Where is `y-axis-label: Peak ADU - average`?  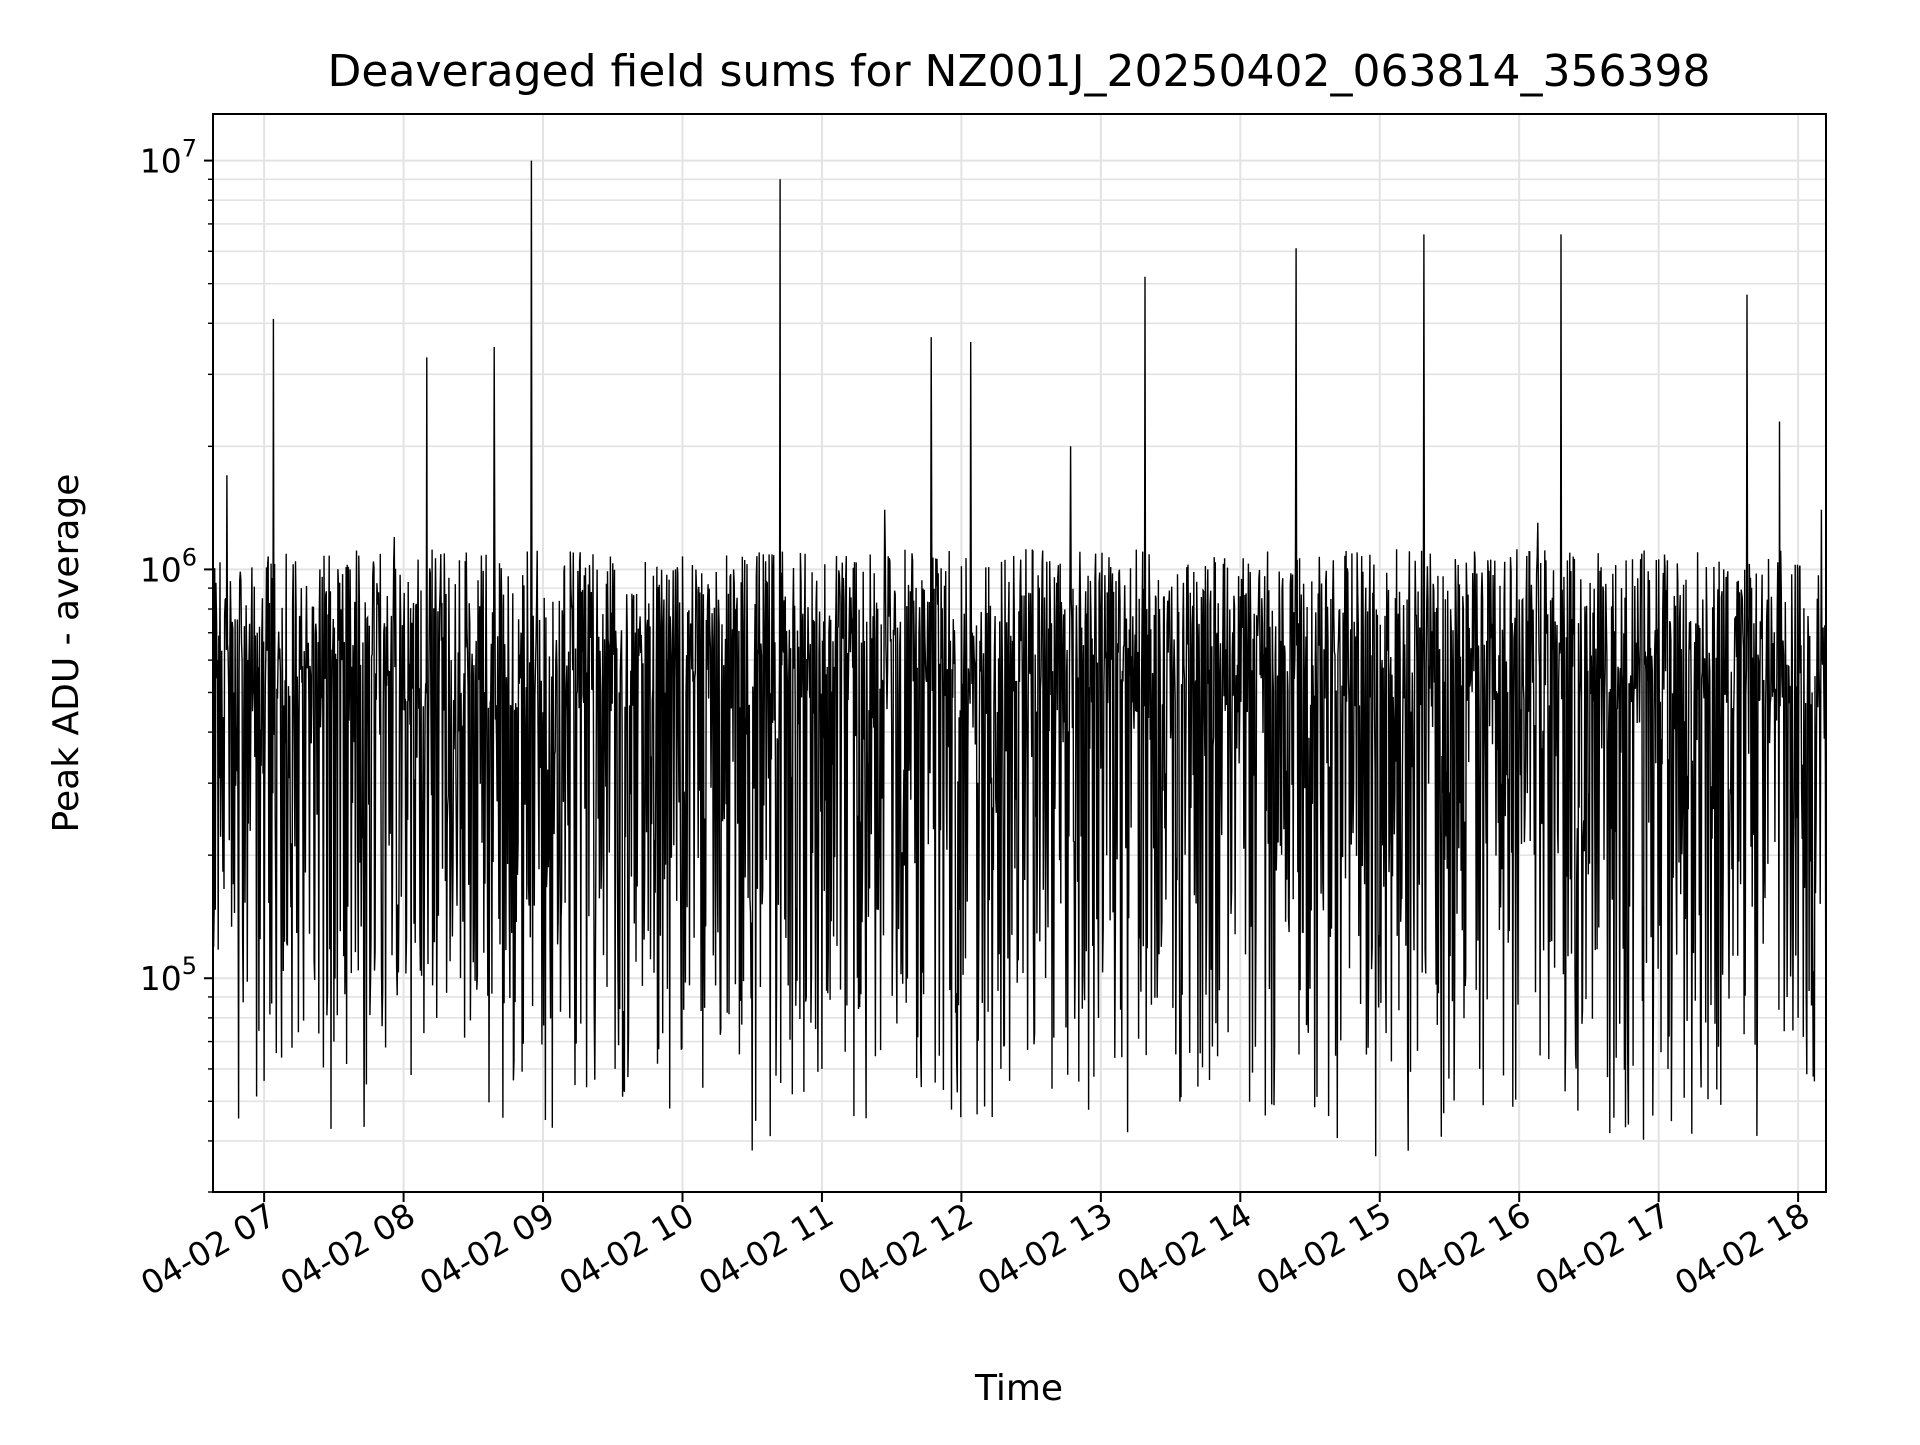 y-axis-label: Peak ADU - average is located at coordinates (66, 653).